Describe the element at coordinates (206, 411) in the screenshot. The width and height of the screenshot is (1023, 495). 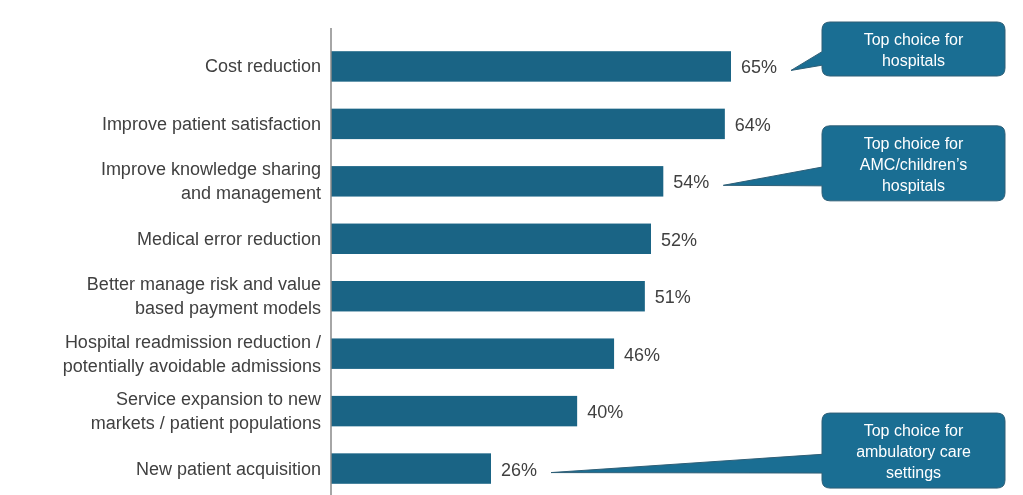
I see `y-tick-label: Service expansion to new markets / patient populations` at that location.